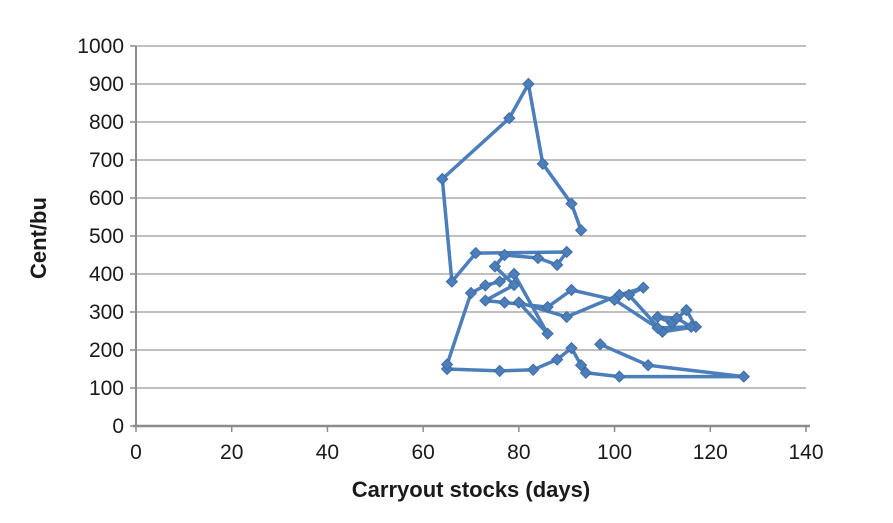  What do you see at coordinates (805, 452) in the screenshot?
I see `x-tick-label-140: 140` at bounding box center [805, 452].